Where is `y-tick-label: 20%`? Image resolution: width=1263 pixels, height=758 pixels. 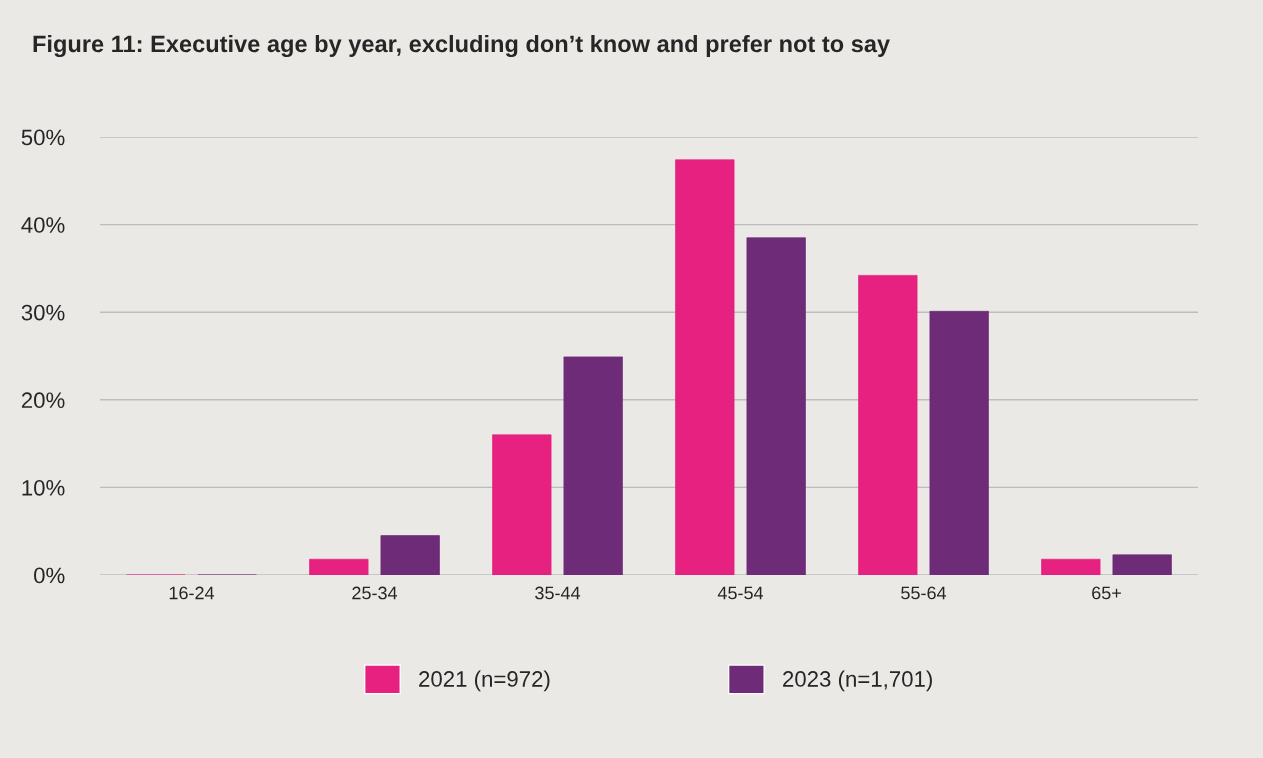
y-tick-label: 20% is located at coordinates (43, 400).